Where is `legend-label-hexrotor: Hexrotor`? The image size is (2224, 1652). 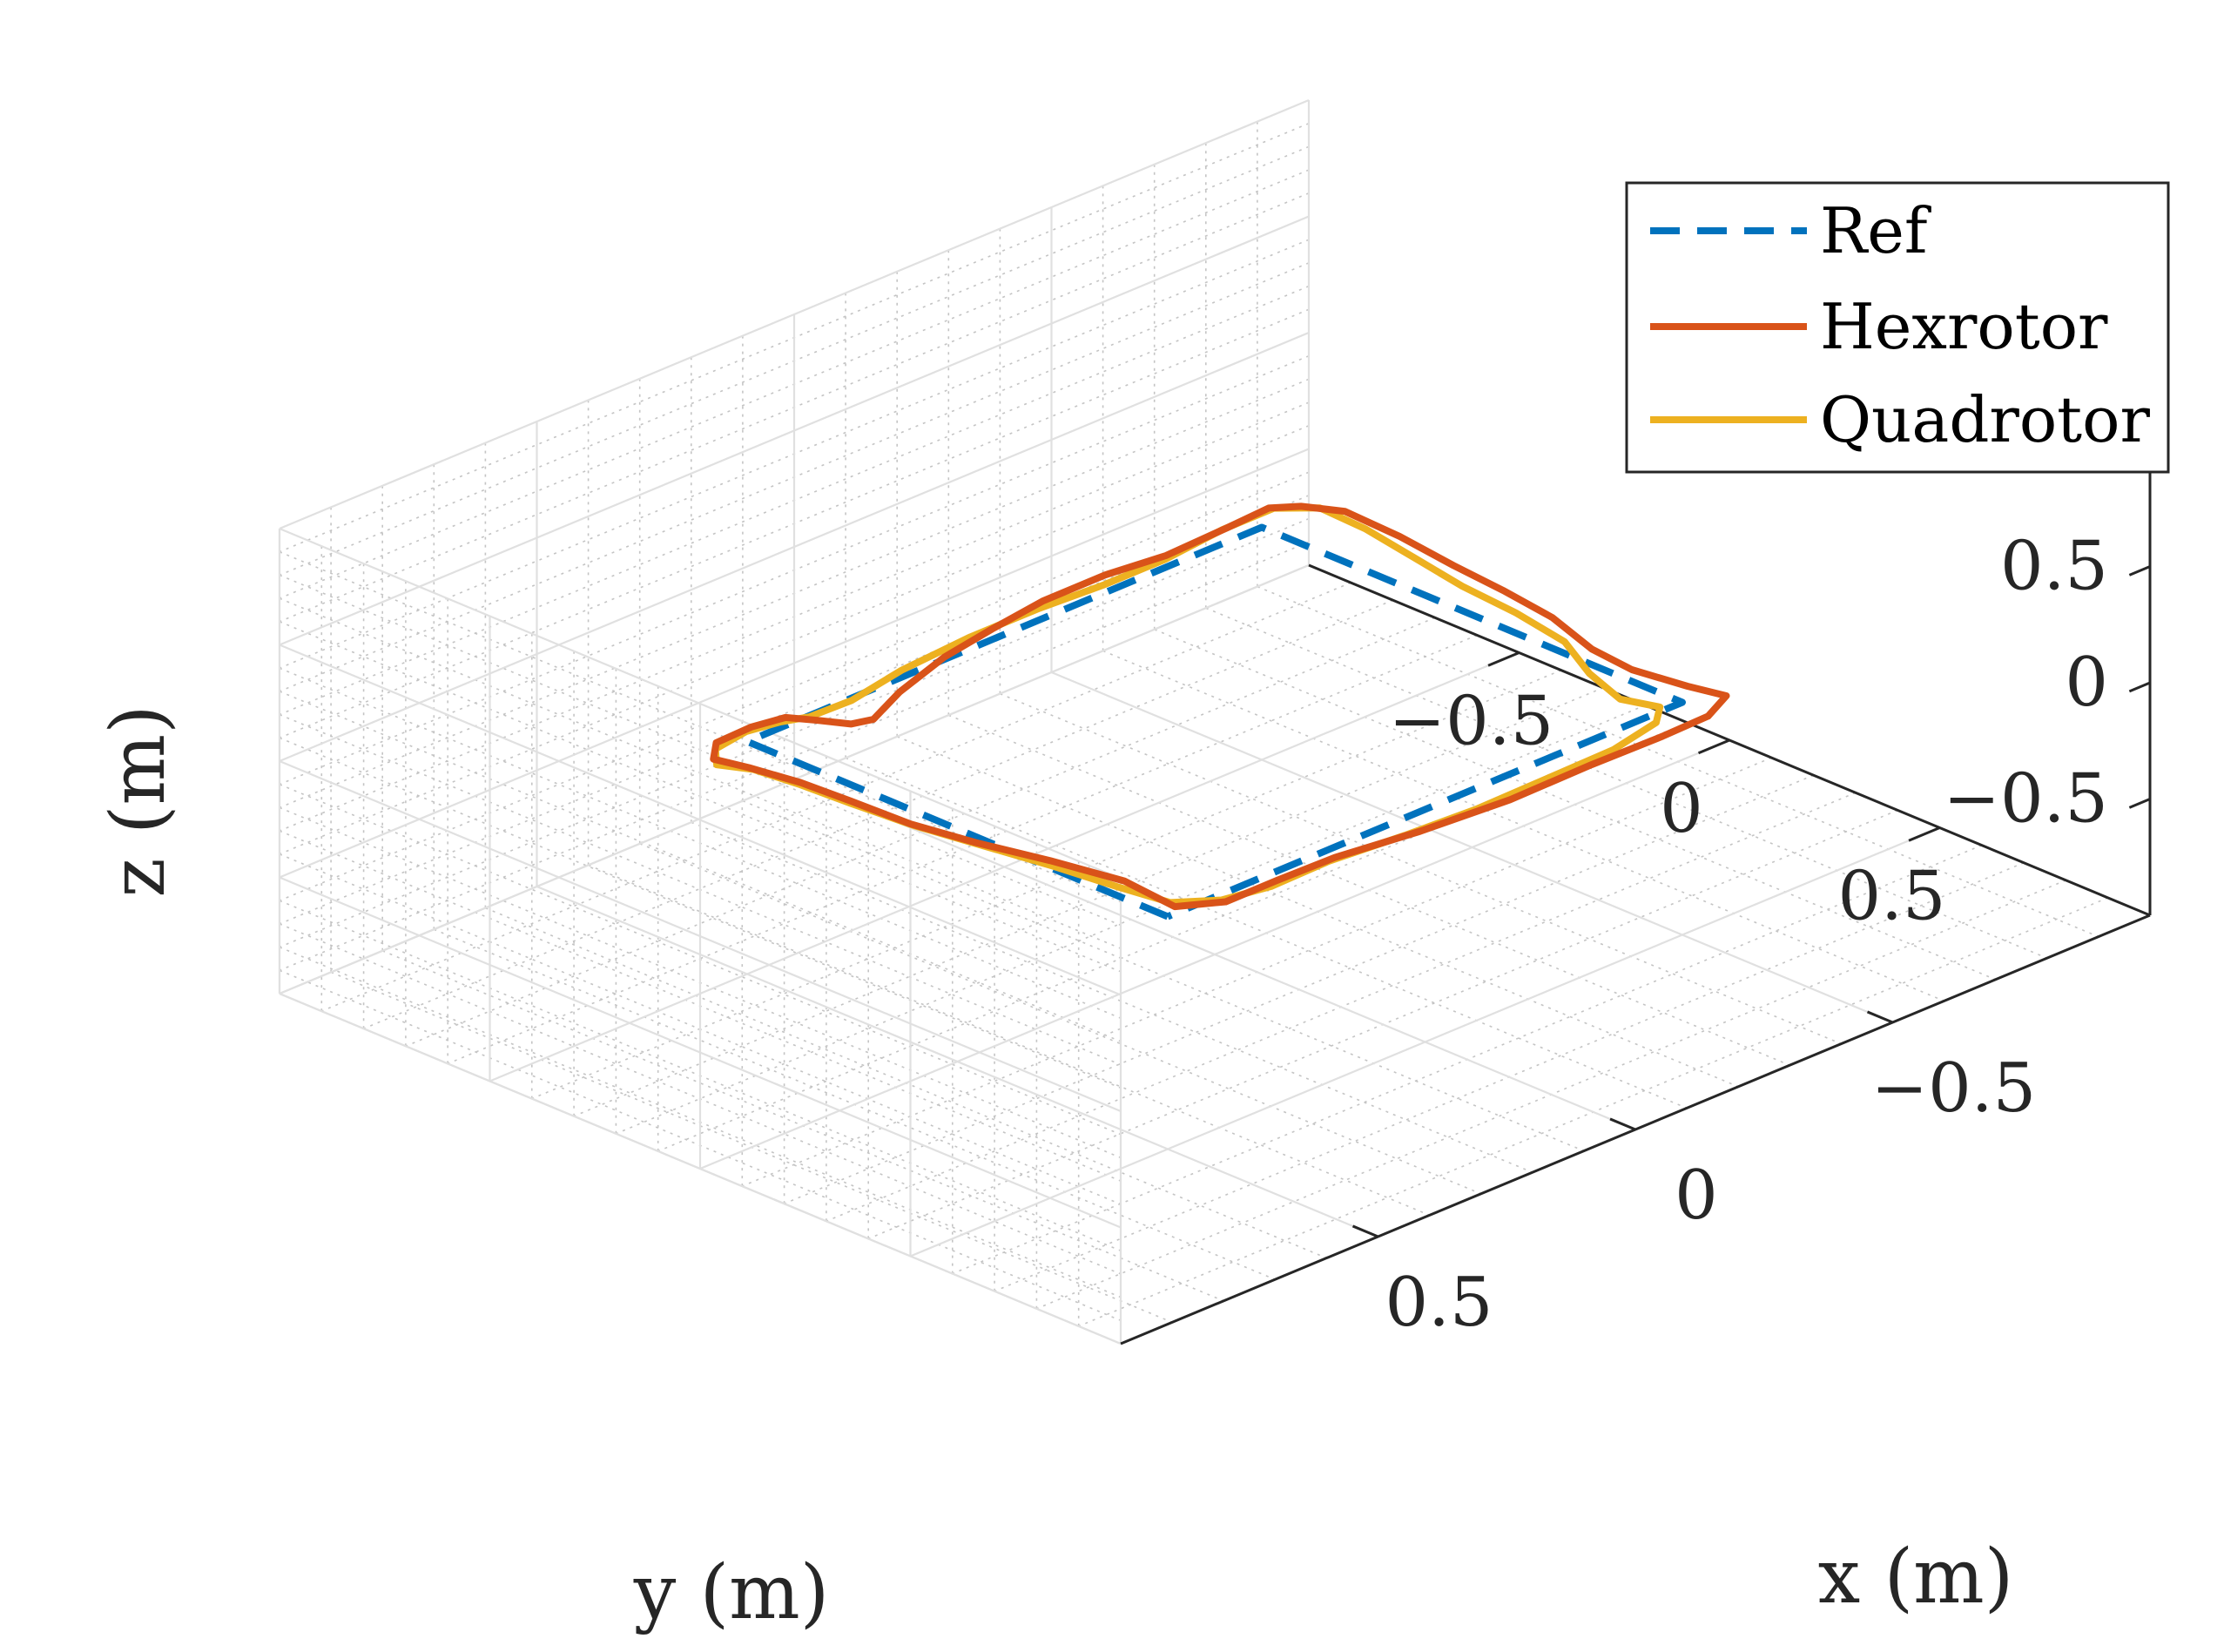
legend-label-hexrotor: Hexrotor is located at coordinates (1964, 326).